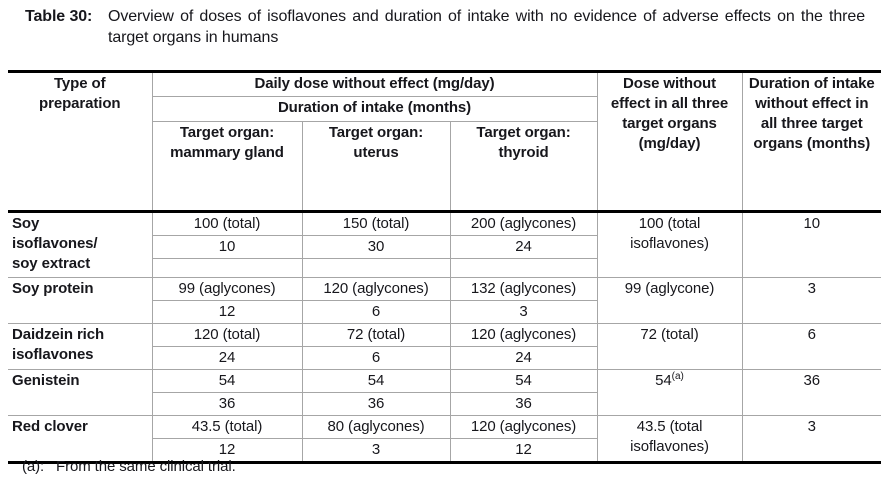  What do you see at coordinates (376, 381) in the screenshot?
I see `dose-cell-uterus: 54` at bounding box center [376, 381].